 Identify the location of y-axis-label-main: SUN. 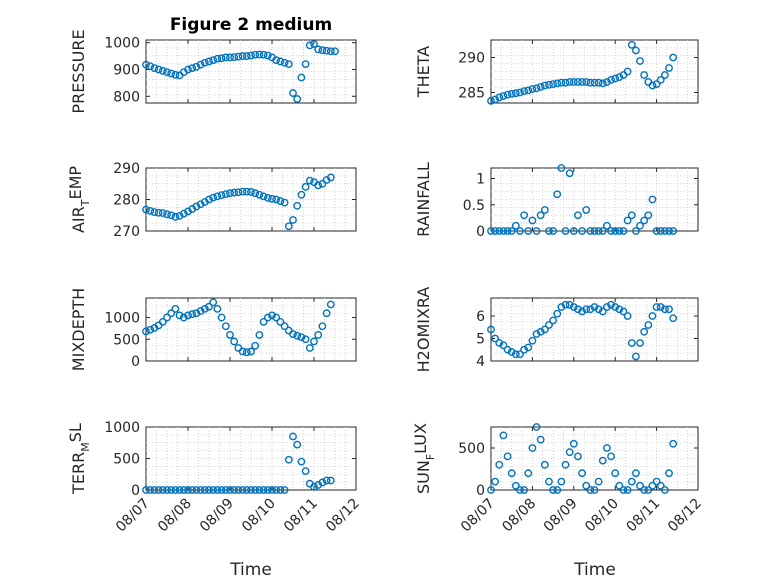
(423, 477).